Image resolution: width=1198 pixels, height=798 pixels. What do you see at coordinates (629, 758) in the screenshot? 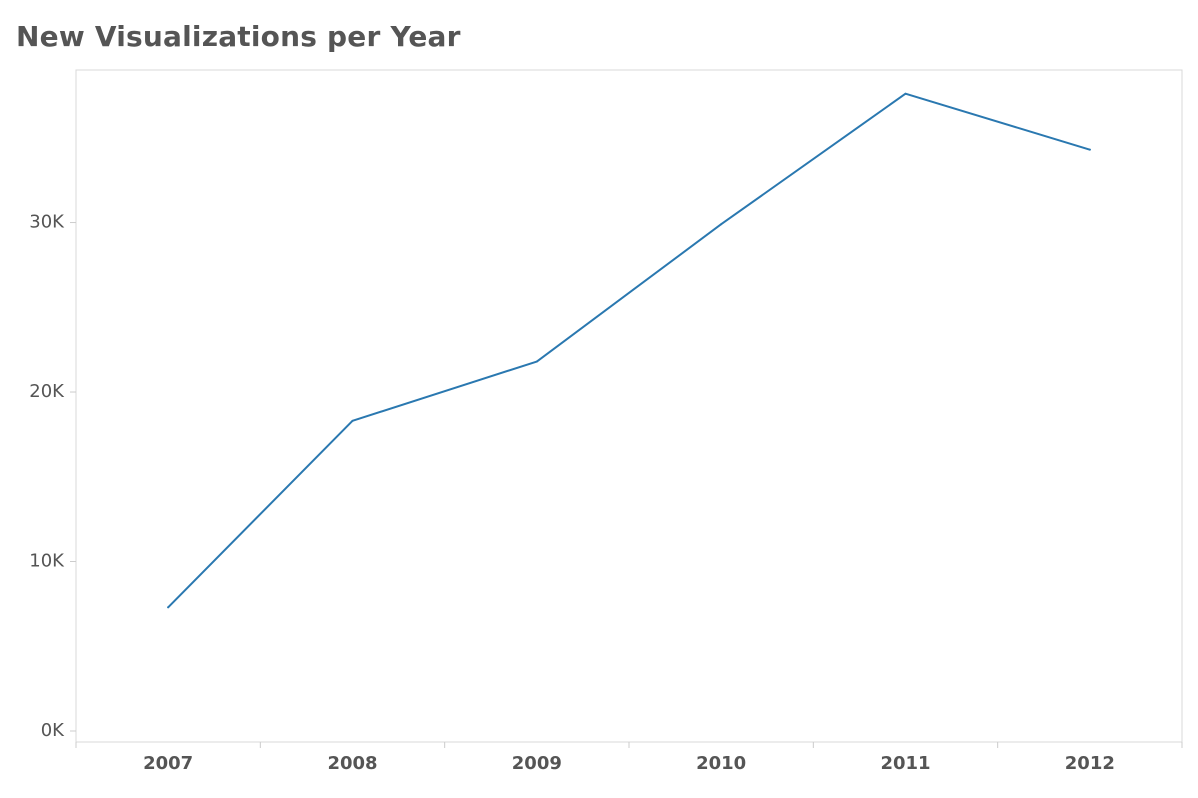
I see `x-axis: 2007 2008 2009 2010 2011 2012` at bounding box center [629, 758].